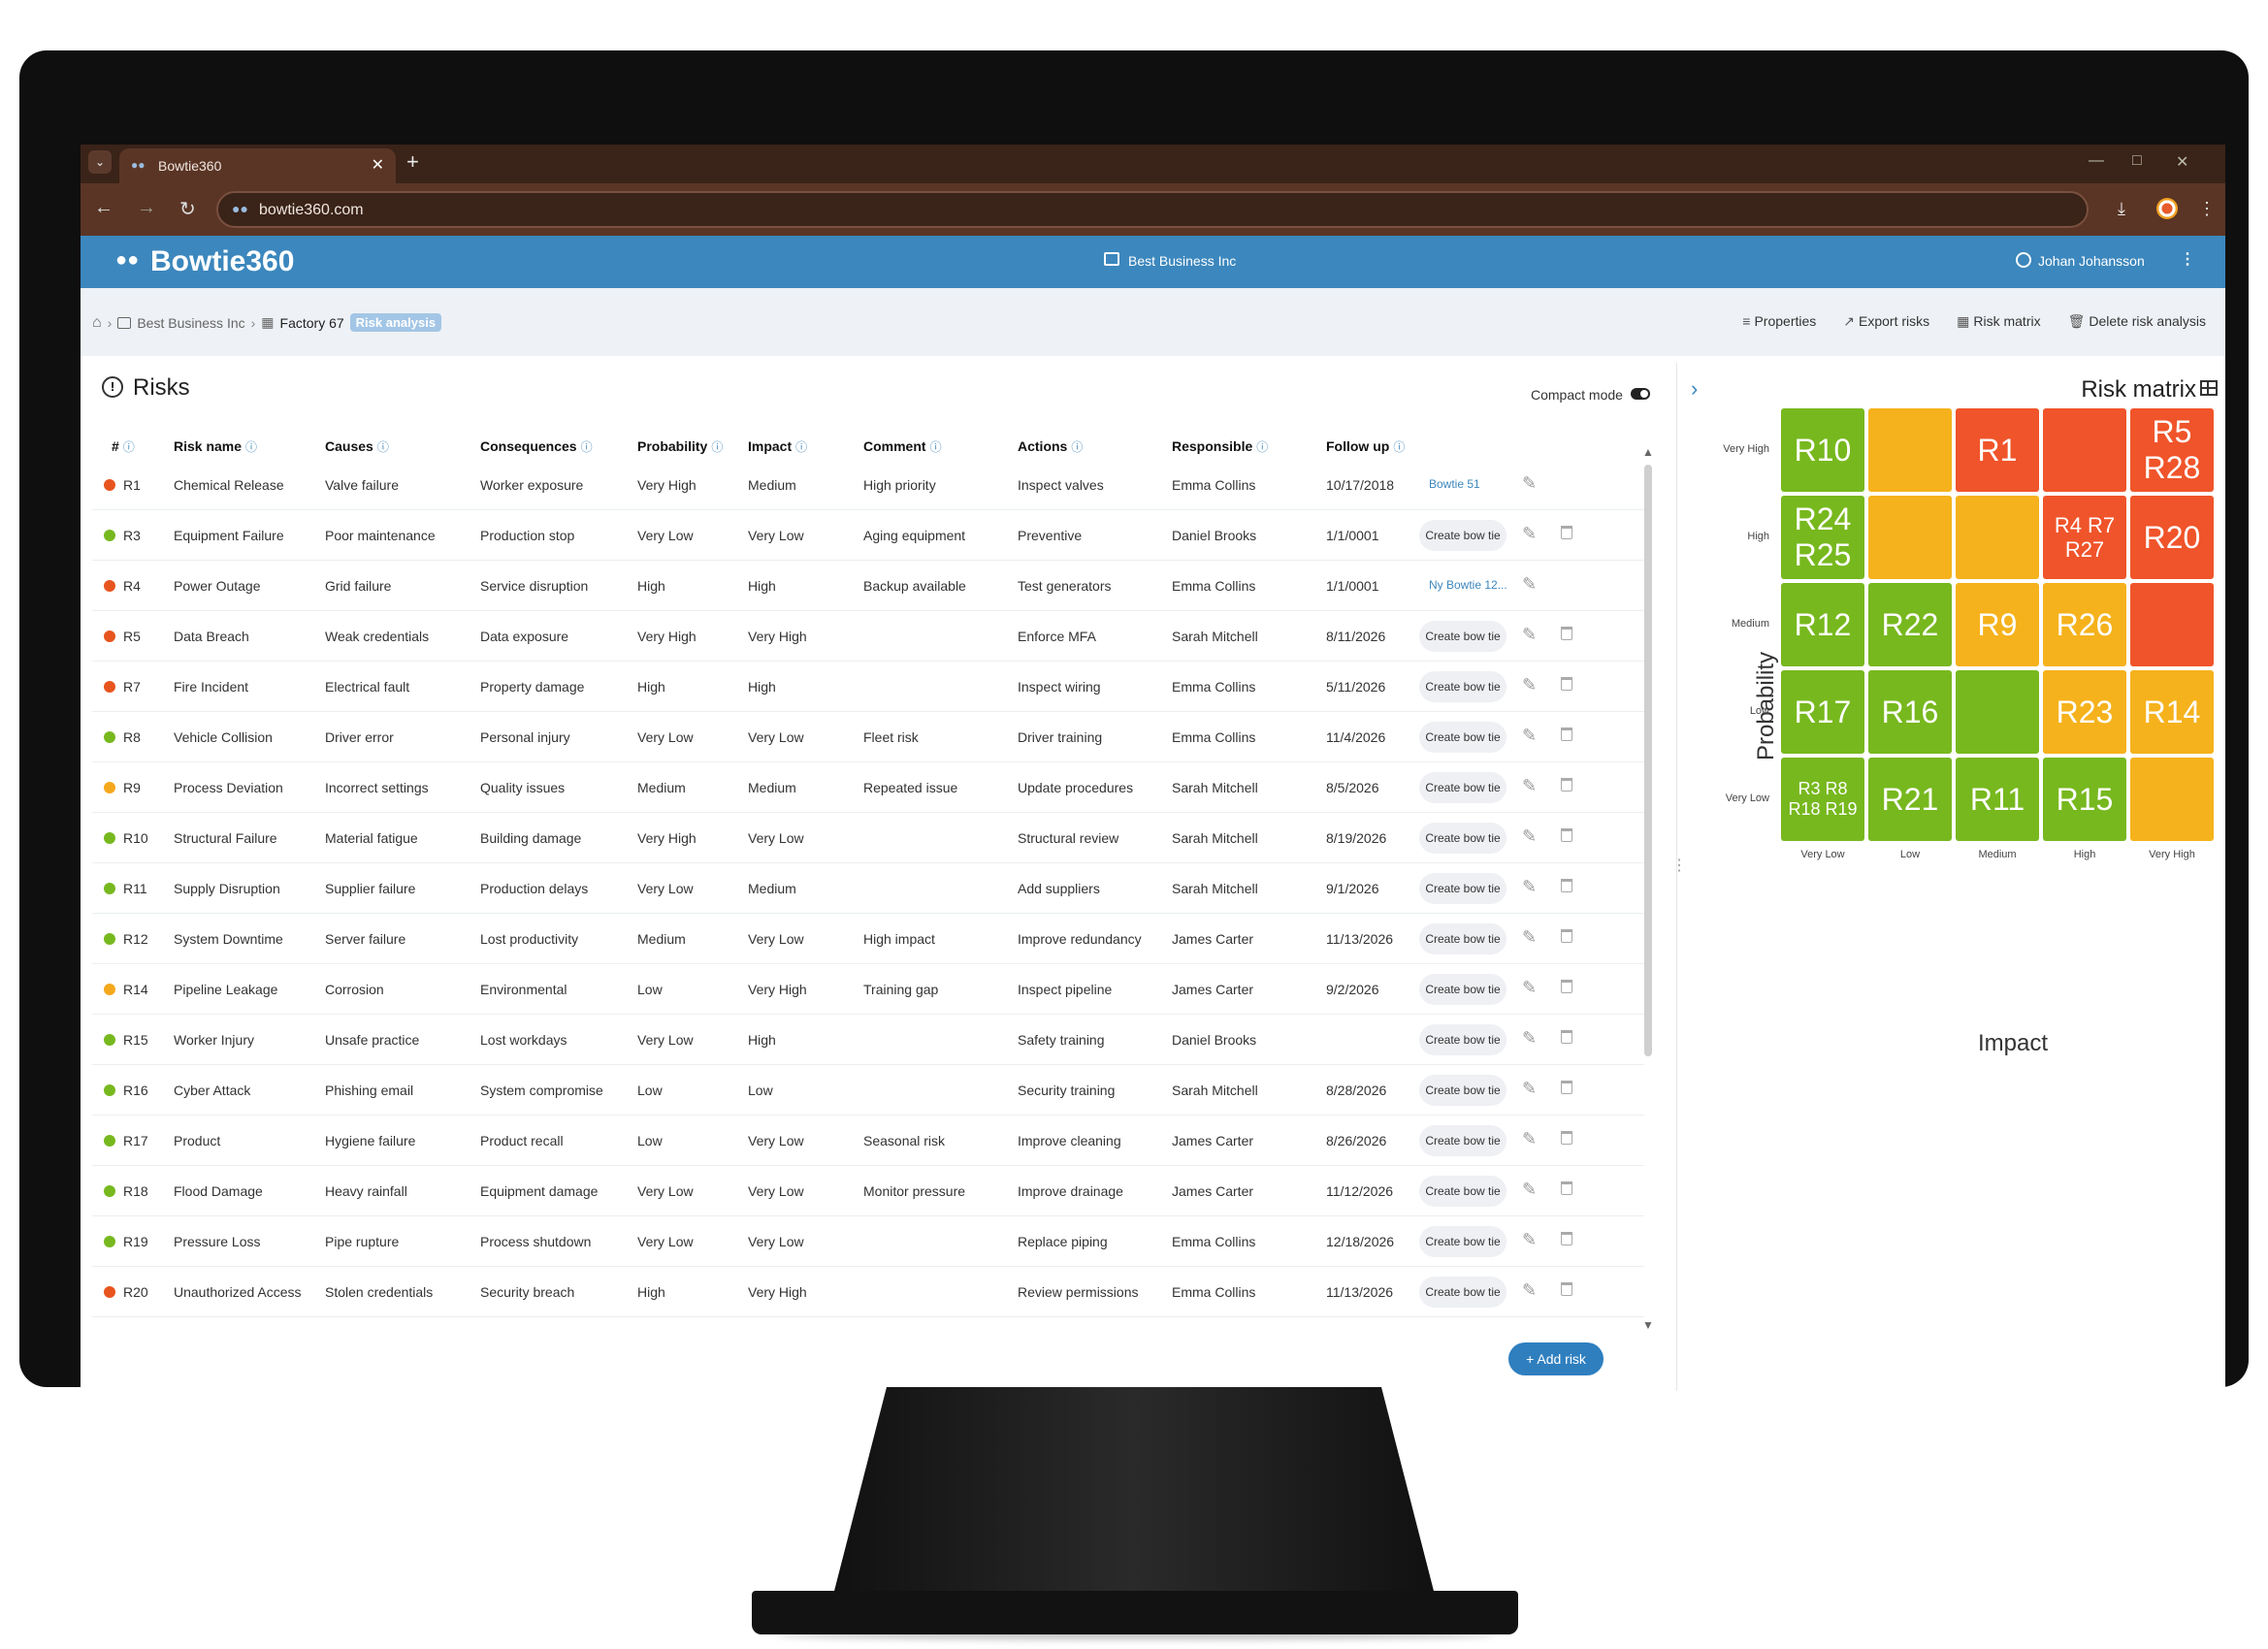 This screenshot has width=2268, height=1649. I want to click on address-bar: ●● bowtie360.com, so click(1152, 209).